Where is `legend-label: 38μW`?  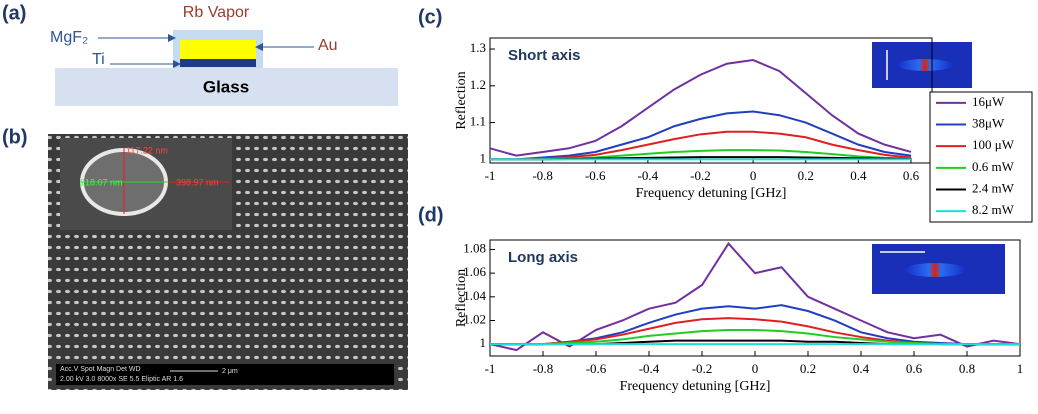
legend-label: 38μW is located at coordinates (988, 122).